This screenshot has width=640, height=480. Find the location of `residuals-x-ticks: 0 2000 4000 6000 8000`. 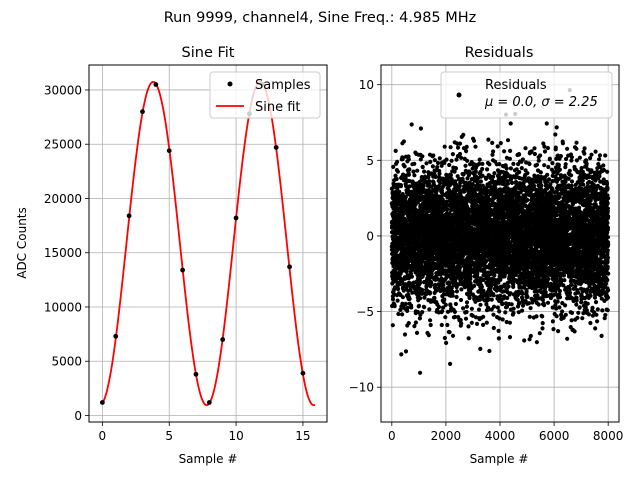

residuals-x-ticks: 0 2000 4000 6000 8000 is located at coordinates (505, 432).